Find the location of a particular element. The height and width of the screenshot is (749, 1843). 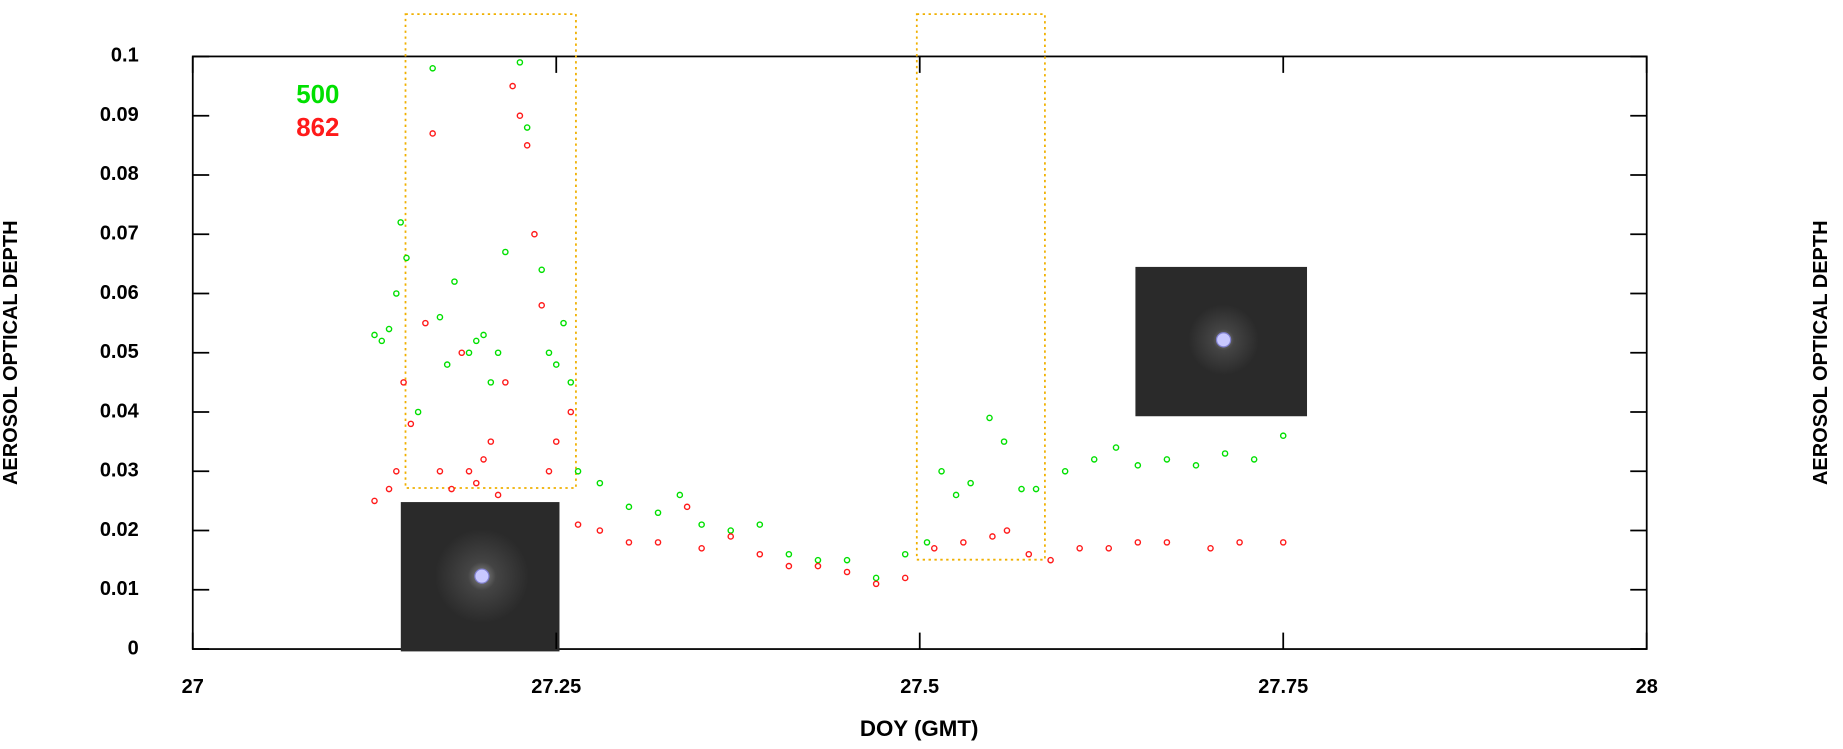

x-tick-label: 27 is located at coordinates (193, 687).